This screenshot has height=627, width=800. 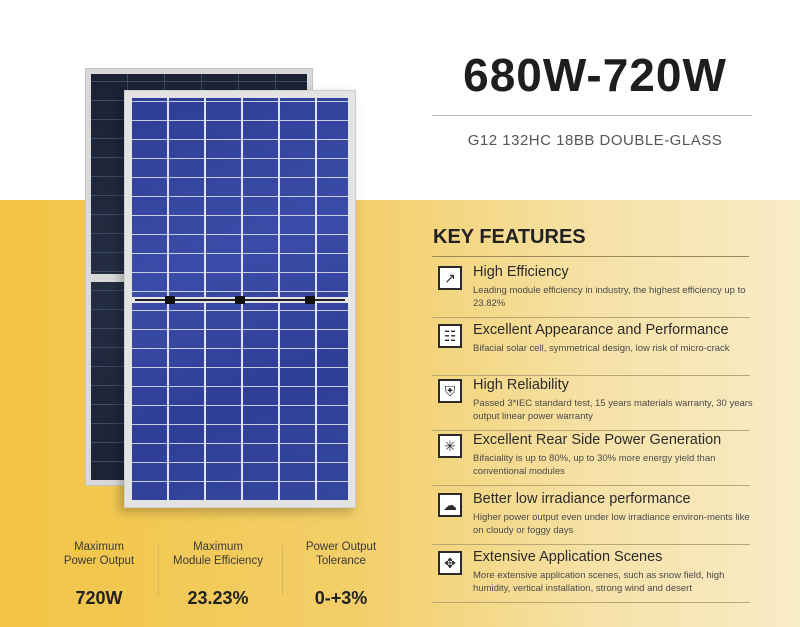 I want to click on spec-label: Power Output Tolerance, so click(x=341, y=554).